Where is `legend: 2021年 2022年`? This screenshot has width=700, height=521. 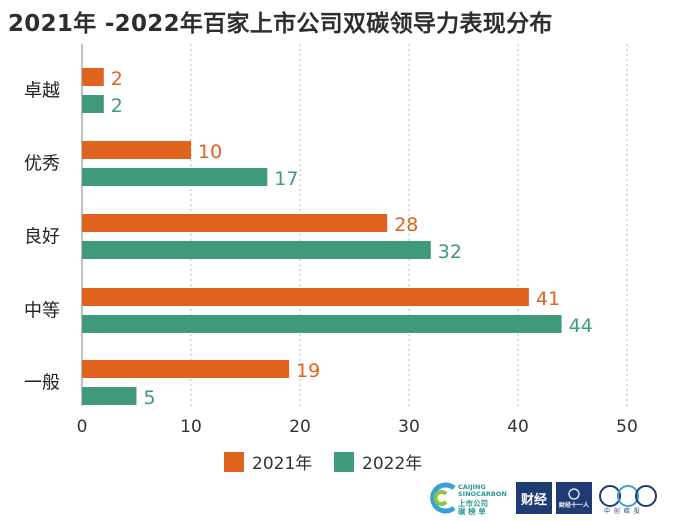 legend: 2021年 2022年 is located at coordinates (323, 463).